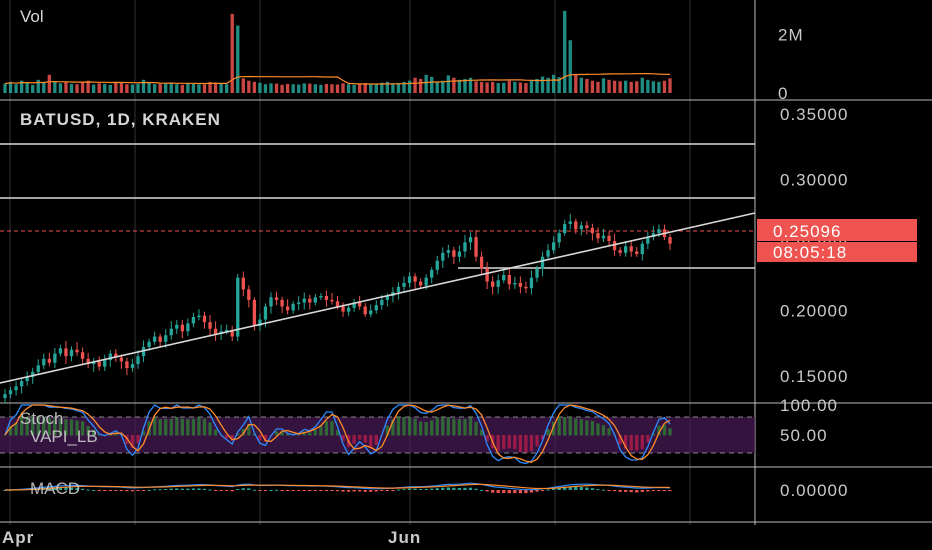 Image resolution: width=932 pixels, height=550 pixels. What do you see at coordinates (337, 52) in the screenshot?
I see `volume-pane` at bounding box center [337, 52].